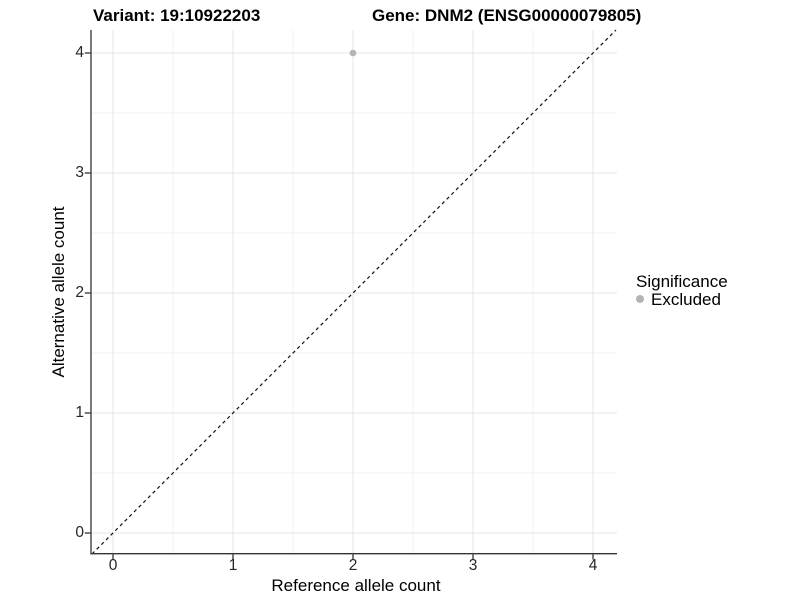 The image size is (800, 600). What do you see at coordinates (177, 15) in the screenshot?
I see `variant-title: Variant: 19:10922203` at bounding box center [177, 15].